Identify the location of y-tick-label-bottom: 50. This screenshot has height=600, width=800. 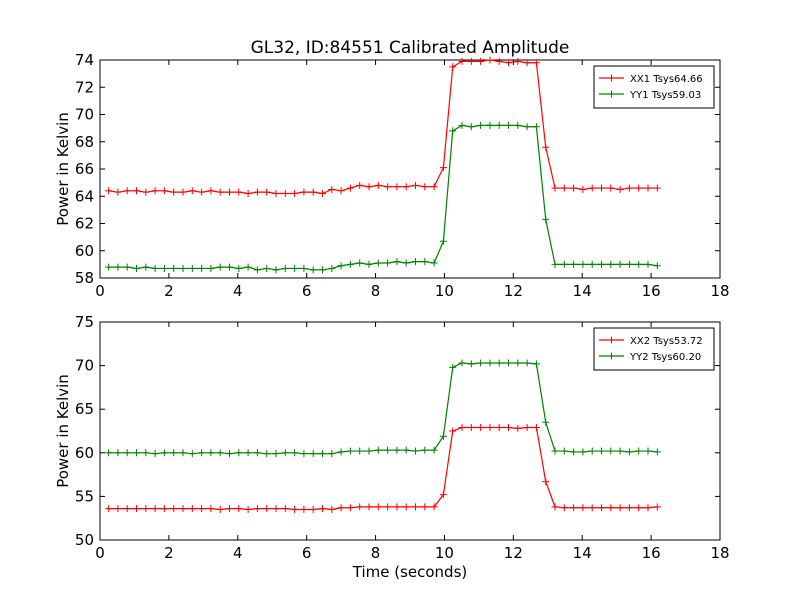
(84, 540).